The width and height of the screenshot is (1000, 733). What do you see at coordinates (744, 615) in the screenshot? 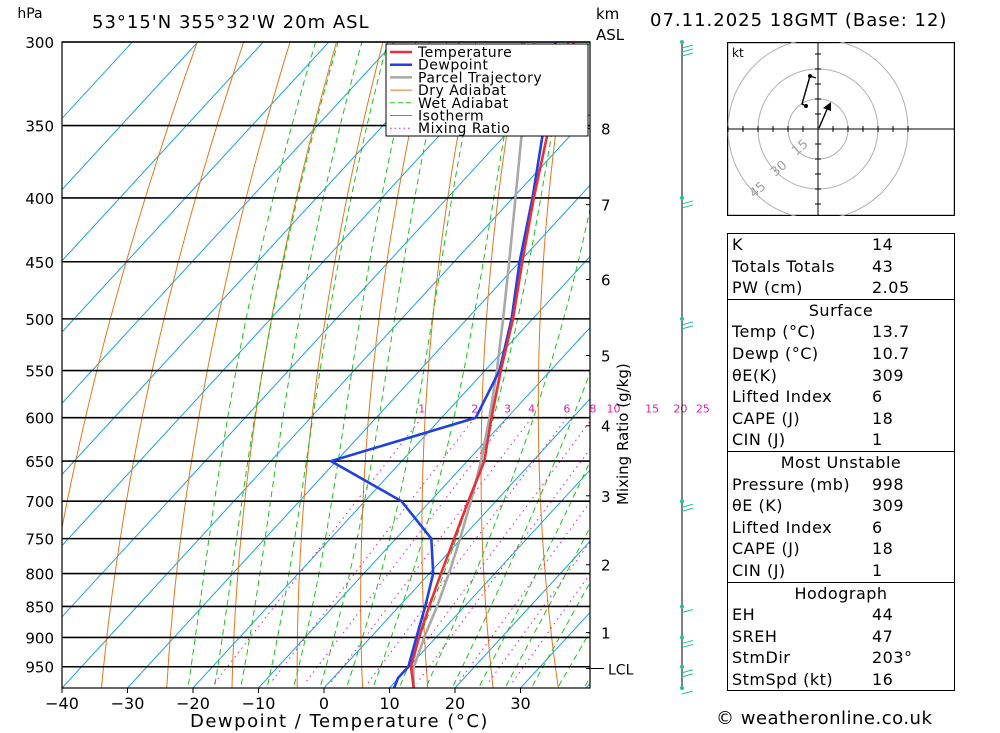
I see `hodograph-label: EH` at bounding box center [744, 615].